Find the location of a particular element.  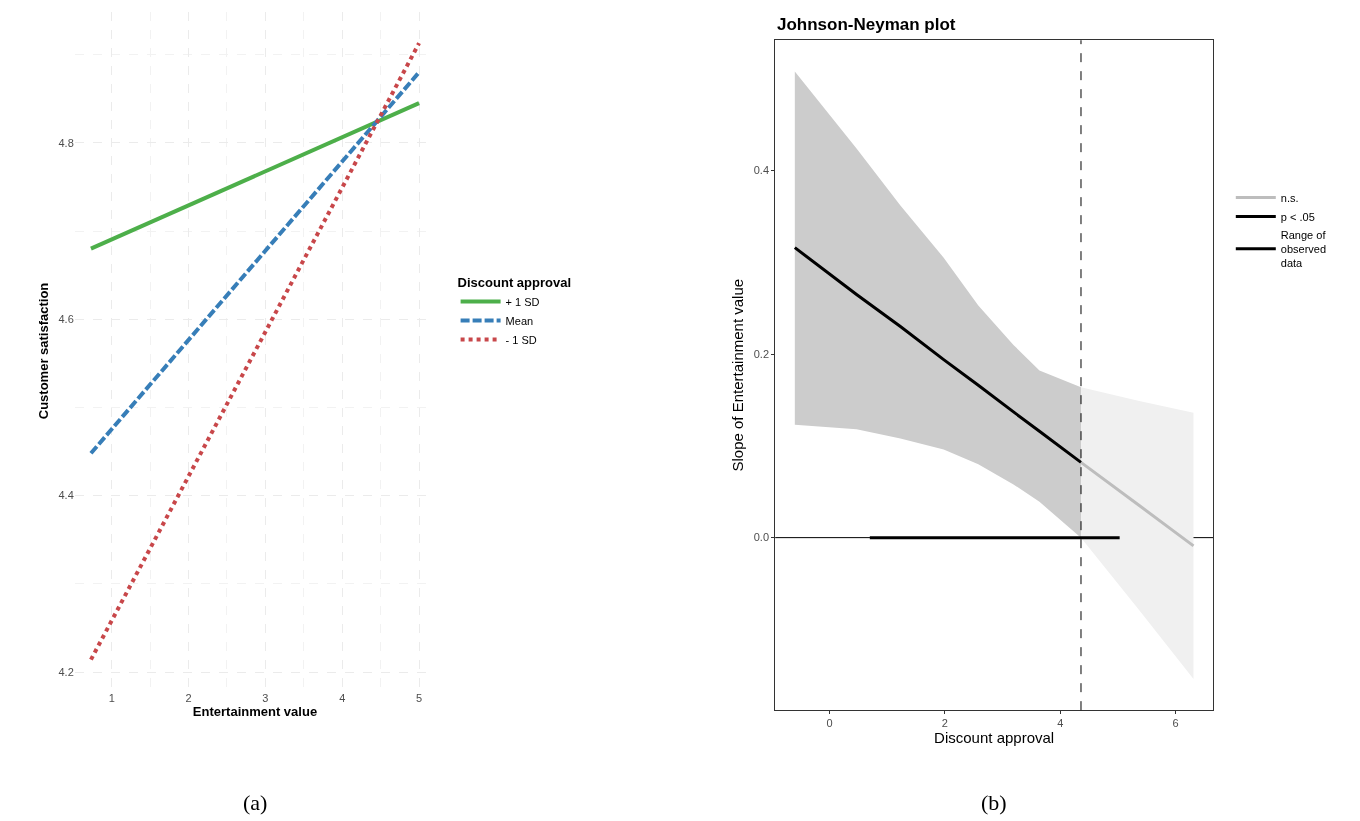

x-axis-title: Discount approval is located at coordinates (994, 738).